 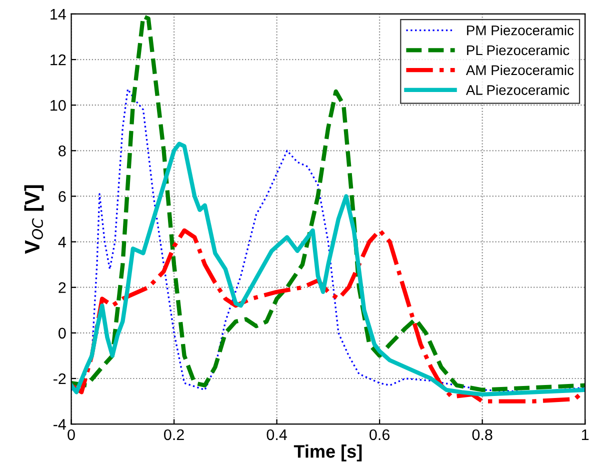 I want to click on x-tick-label: 1, so click(x=585, y=434).